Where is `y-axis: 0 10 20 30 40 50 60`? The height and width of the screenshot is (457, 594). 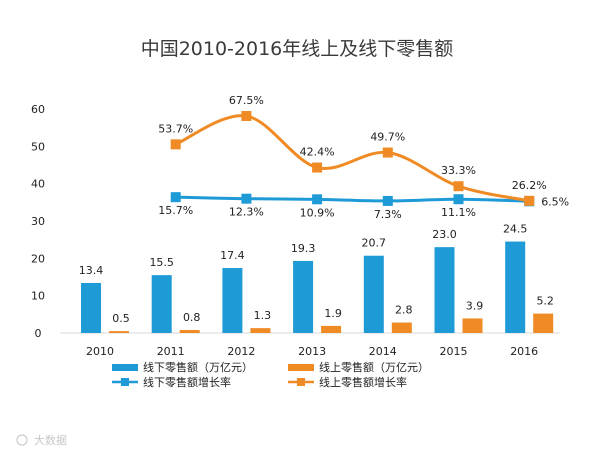
y-axis: 0 10 20 30 40 50 60 is located at coordinates (38, 221).